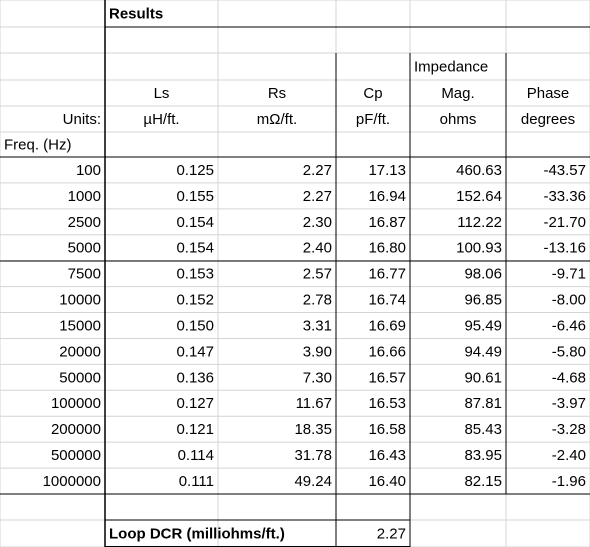  Describe the element at coordinates (84, 248) in the screenshot. I see `frequency: 5000` at that location.